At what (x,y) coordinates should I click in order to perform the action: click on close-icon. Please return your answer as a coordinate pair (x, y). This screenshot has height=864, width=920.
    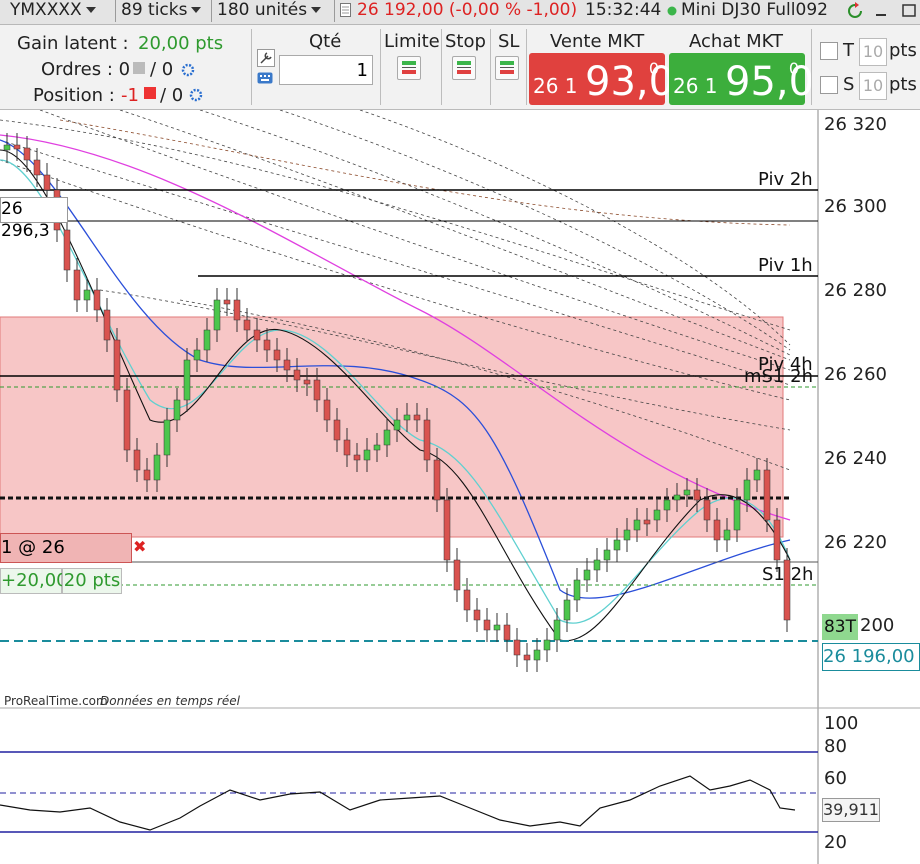
    Looking at the image, I should click on (139, 68).